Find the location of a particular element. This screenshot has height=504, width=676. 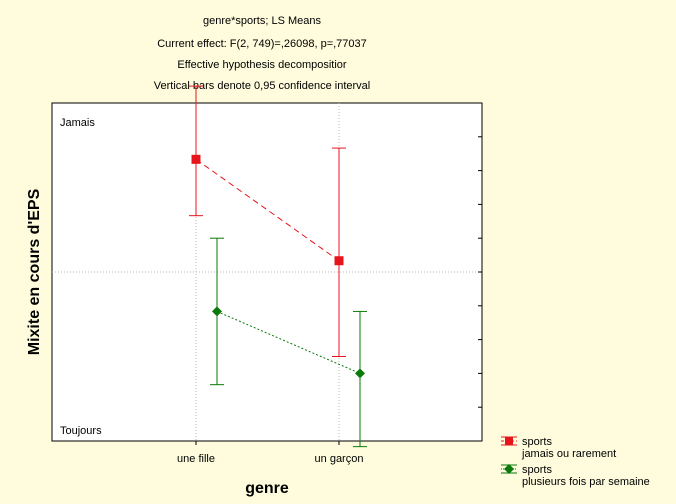

x-axis-title: genre is located at coordinates (267, 488).